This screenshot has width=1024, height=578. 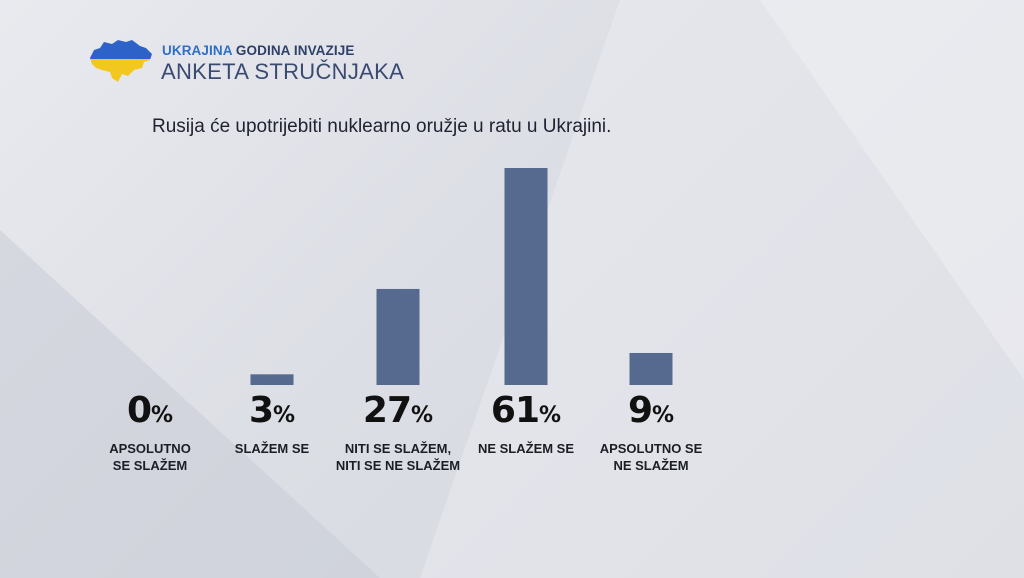 What do you see at coordinates (651, 457) in the screenshot?
I see `category-label-4: APSOLUTNO SE NE SLAŽEM` at bounding box center [651, 457].